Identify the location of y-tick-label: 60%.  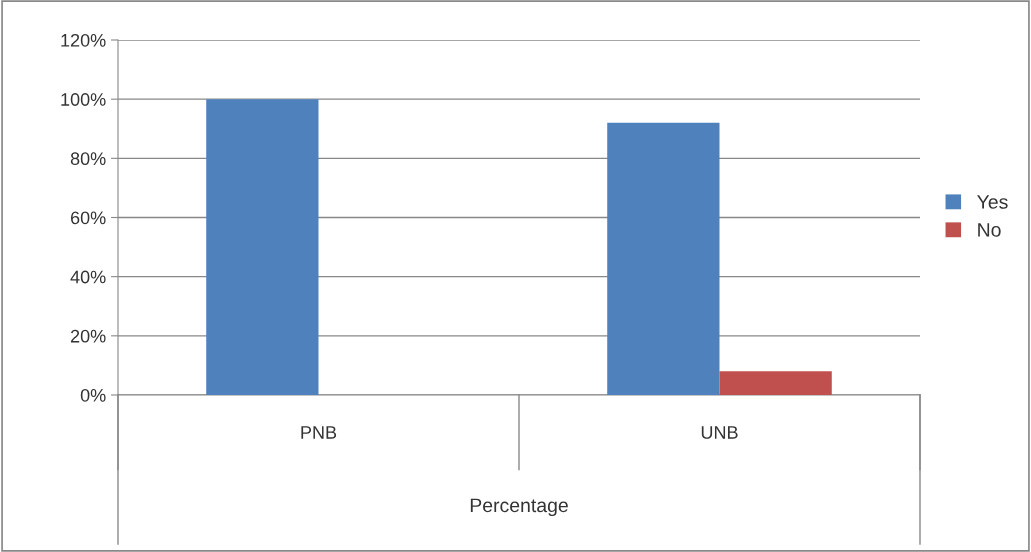
(88, 218).